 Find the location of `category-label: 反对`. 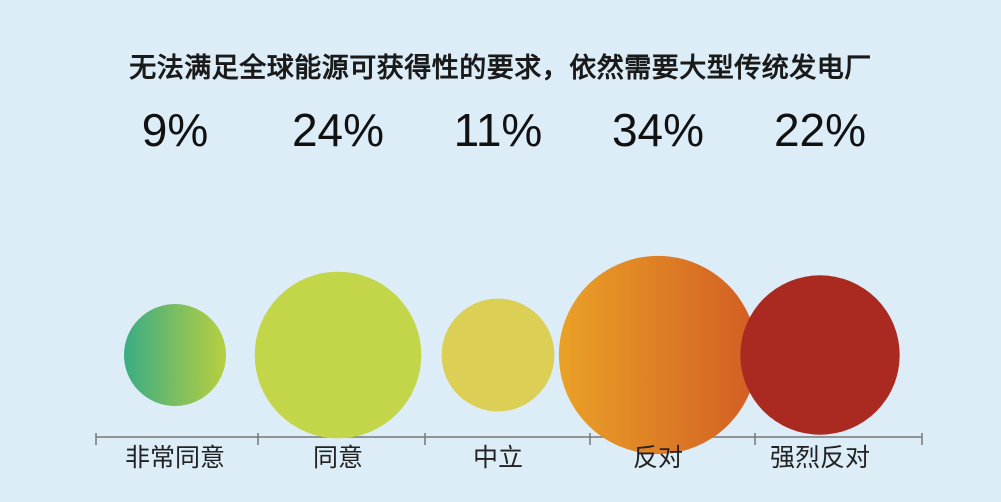

category-label: 反对 is located at coordinates (658, 457).